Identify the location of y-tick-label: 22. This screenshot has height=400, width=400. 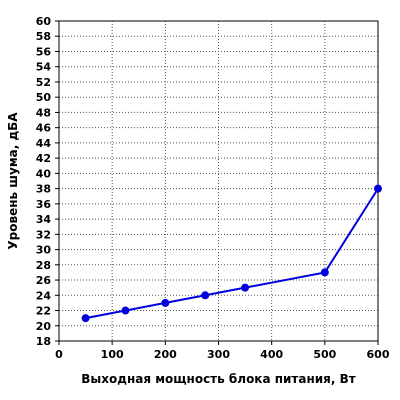
(43, 311).